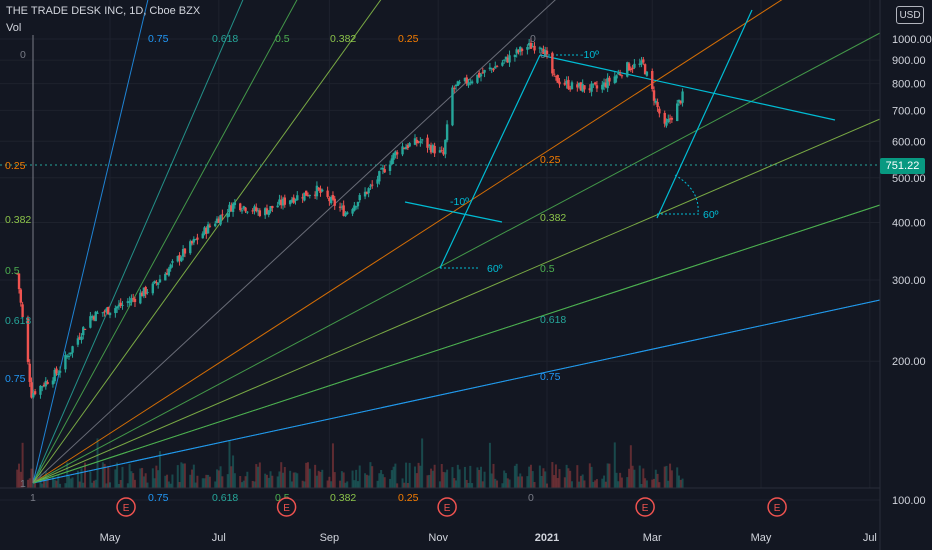 The image size is (932, 550). I want to click on trend-line, so click(704, 114).